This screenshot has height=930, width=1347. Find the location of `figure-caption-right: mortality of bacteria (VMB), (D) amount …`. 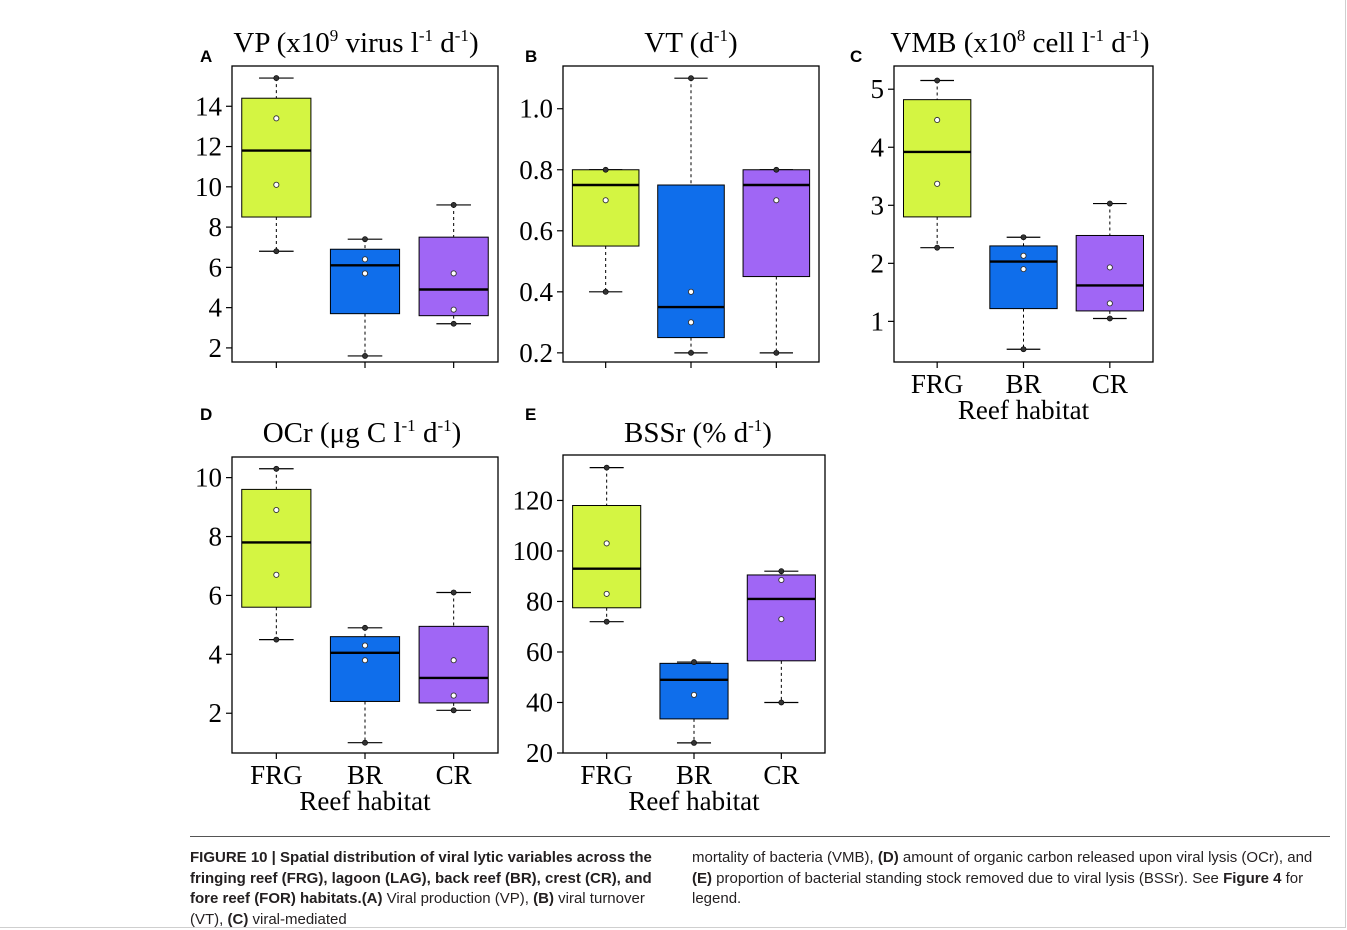

figure-caption-right: mortality of bacteria (VMB), (D) amount … is located at coordinates (1012, 879).